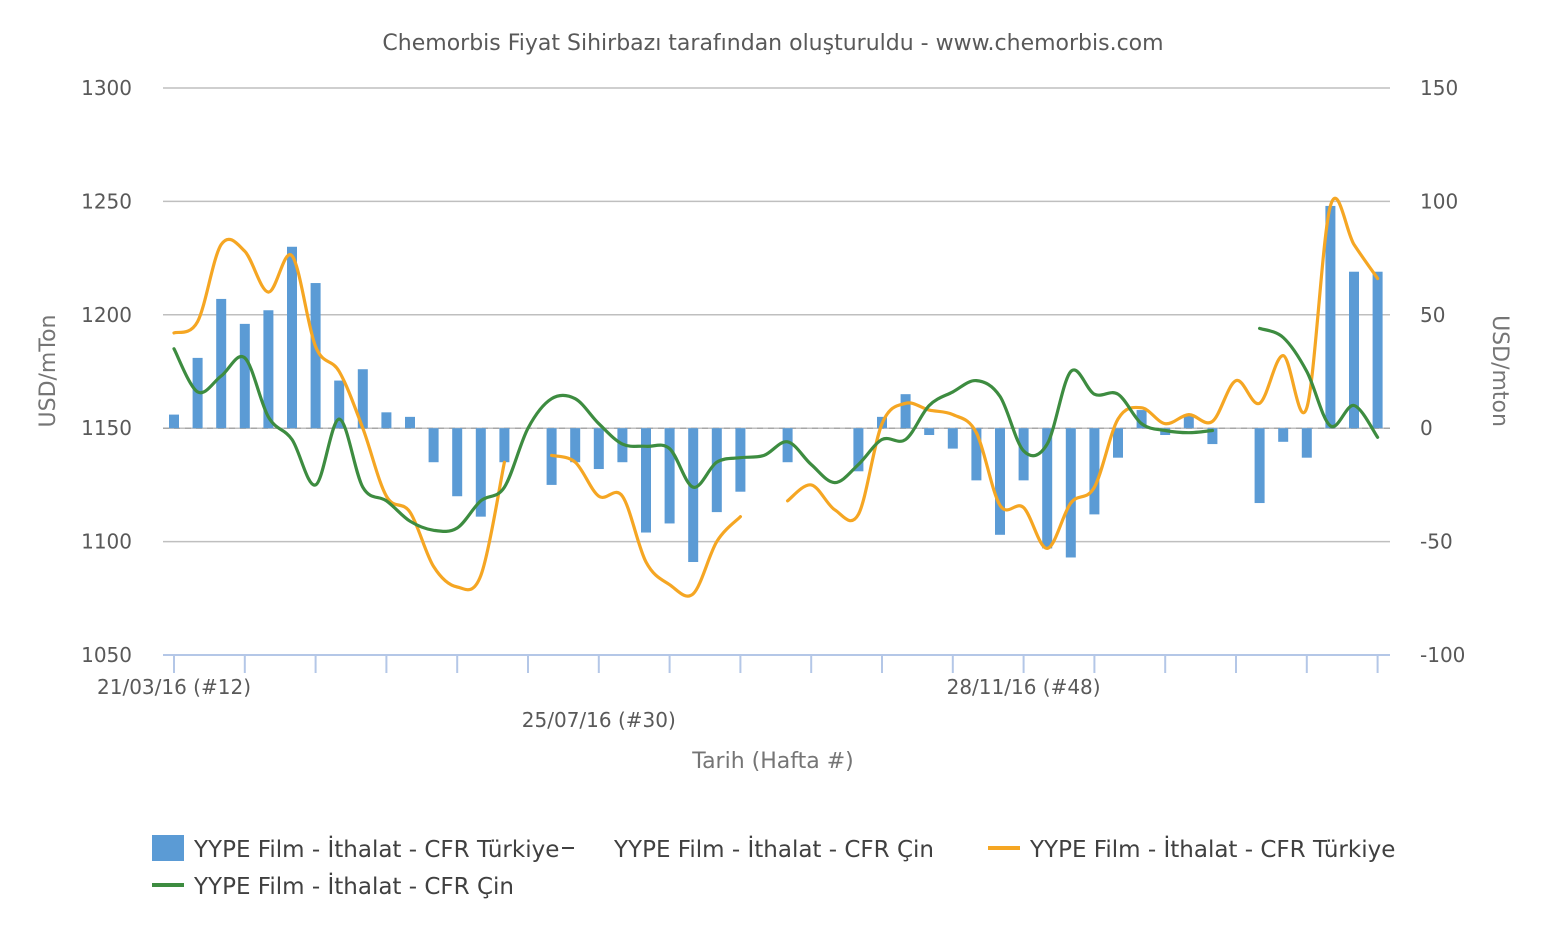 The width and height of the screenshot is (1552, 934). I want to click on y-left-tick-label: 1300, so click(106, 88).